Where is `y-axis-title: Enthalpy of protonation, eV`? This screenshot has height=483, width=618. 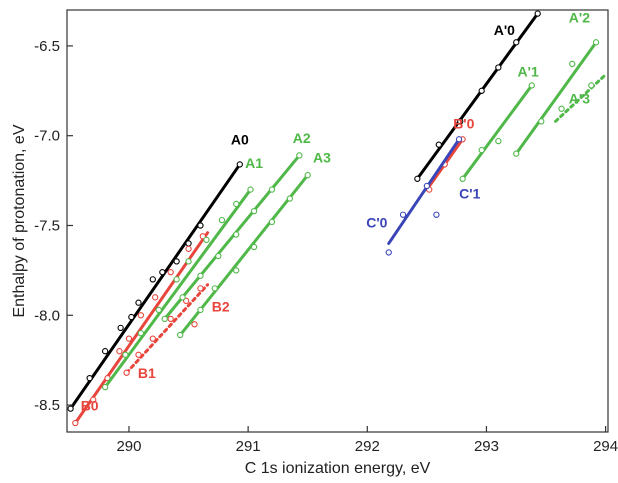
y-axis-title: Enthalpy of protonation, eV is located at coordinates (19, 220).